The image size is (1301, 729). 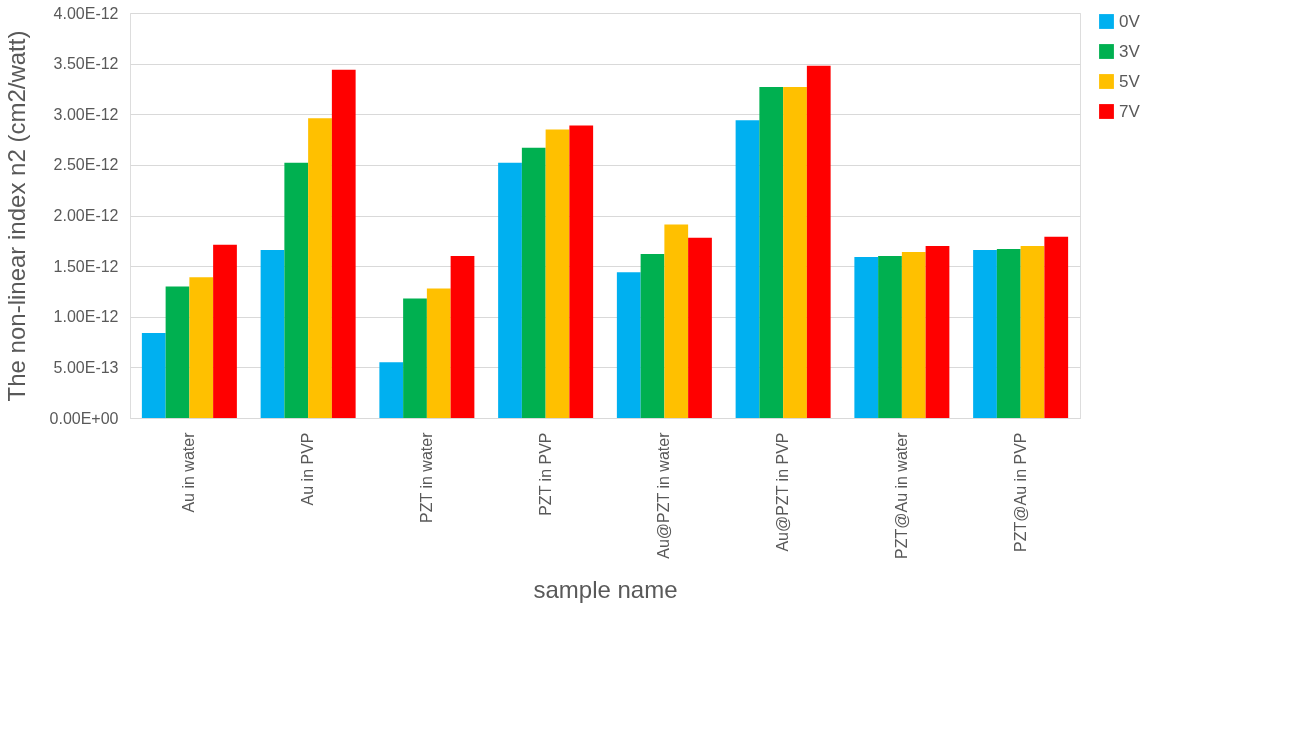 What do you see at coordinates (189, 472) in the screenshot?
I see `x-tick-label: Au in water` at bounding box center [189, 472].